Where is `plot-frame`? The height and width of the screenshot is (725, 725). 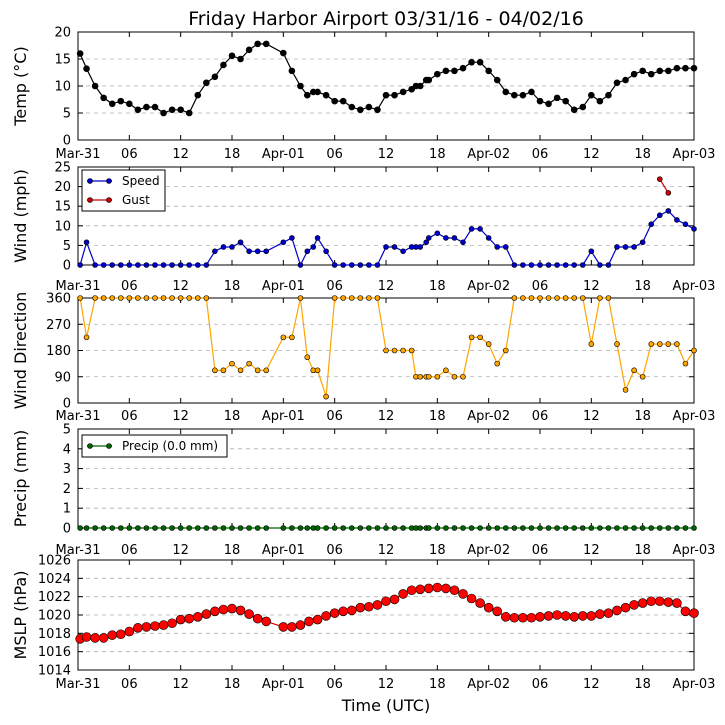 plot-frame is located at coordinates (386, 216).